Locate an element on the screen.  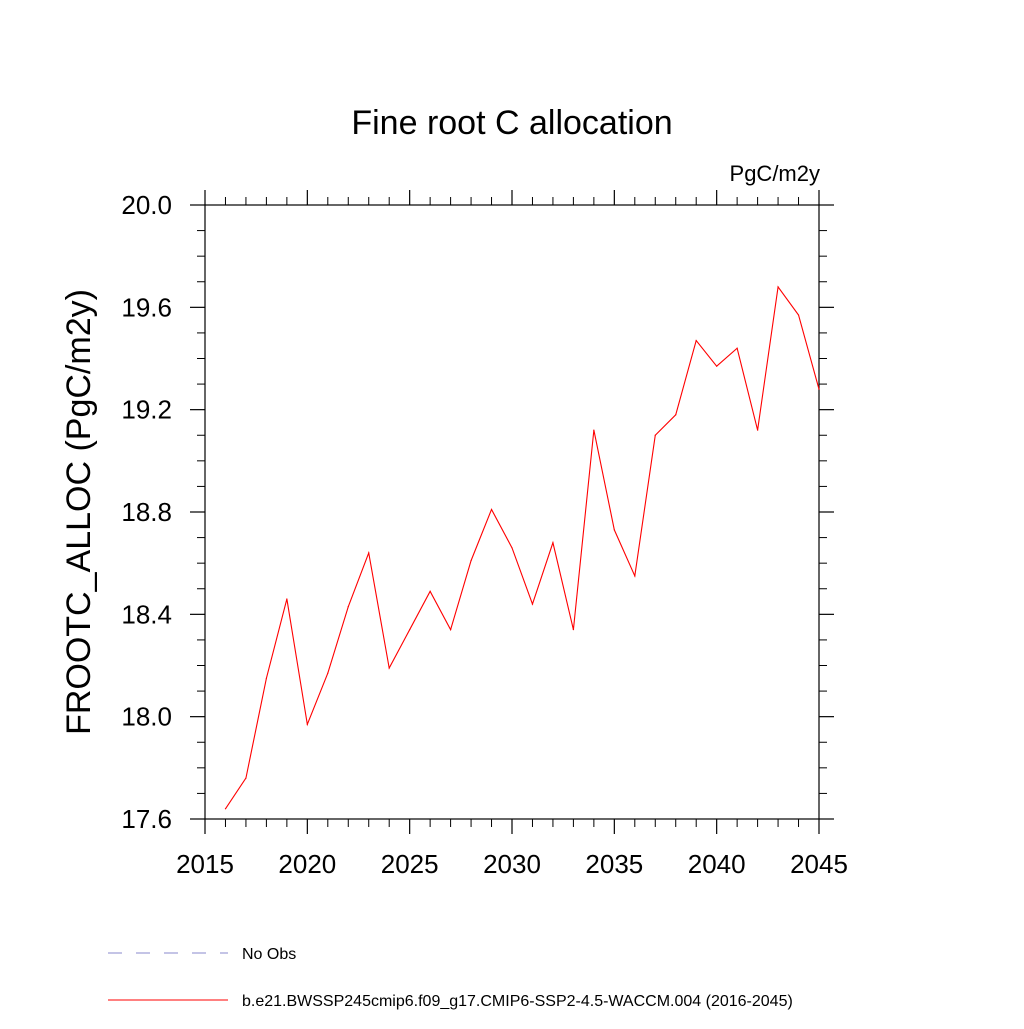
x-tick-label: 2045 is located at coordinates (819, 864).